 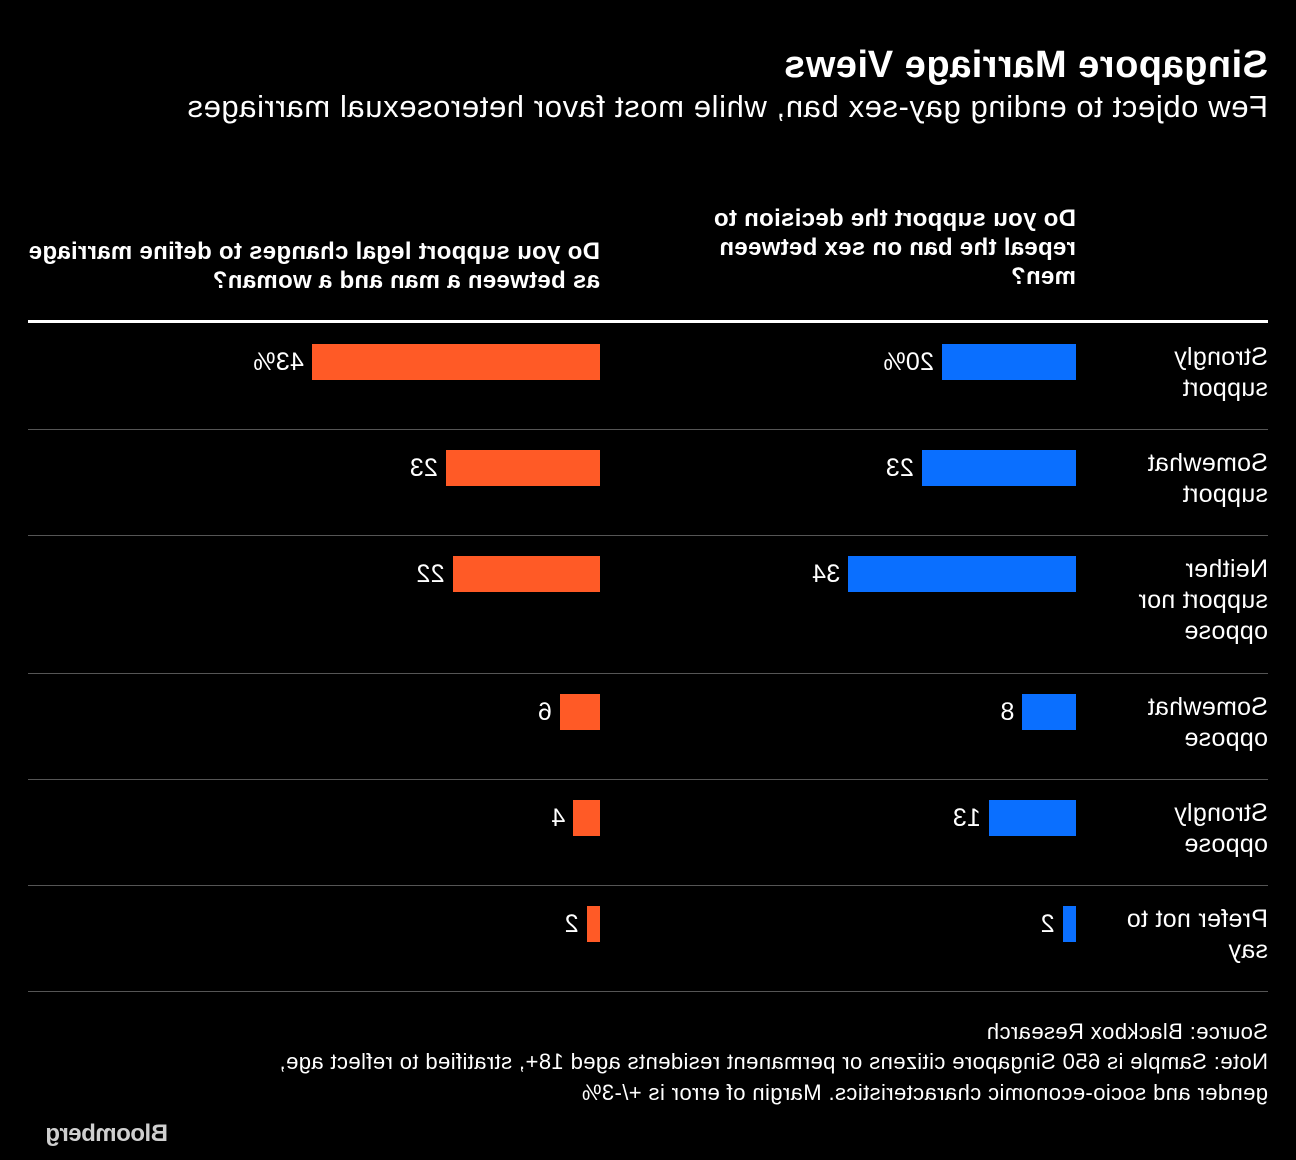 I want to click on marriage-value-label: 6, so click(x=544, y=712).